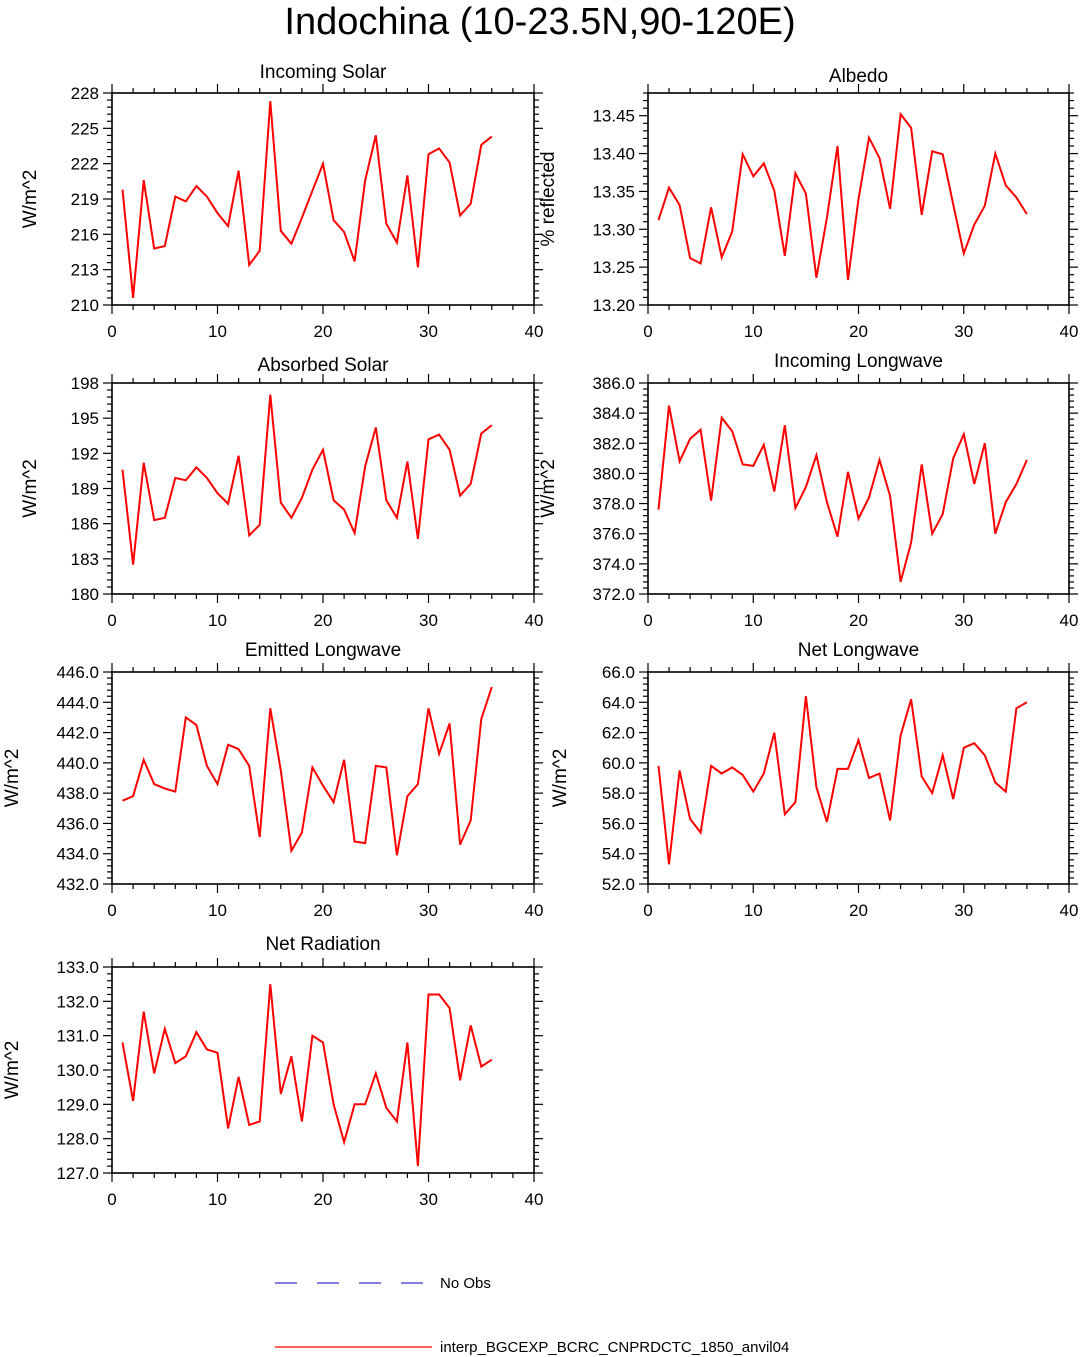 This screenshot has height=1357, width=1080. Describe the element at coordinates (85, 418) in the screenshot. I see `y-tick-label: 195` at that location.